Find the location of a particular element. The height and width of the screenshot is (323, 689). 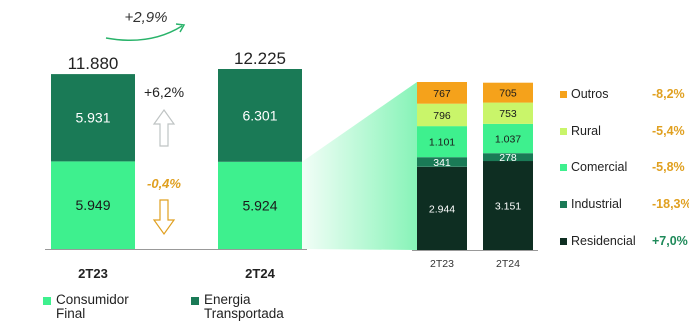

legend-line: Consumidor is located at coordinates (92, 299).